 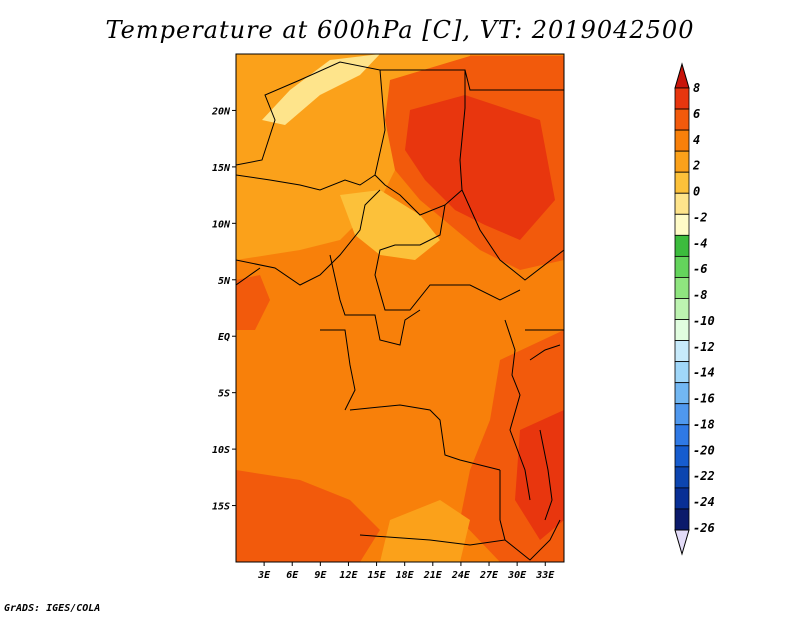 What do you see at coordinates (308, 516) in the screenshot?
I see `field-warmer-sw` at bounding box center [308, 516].